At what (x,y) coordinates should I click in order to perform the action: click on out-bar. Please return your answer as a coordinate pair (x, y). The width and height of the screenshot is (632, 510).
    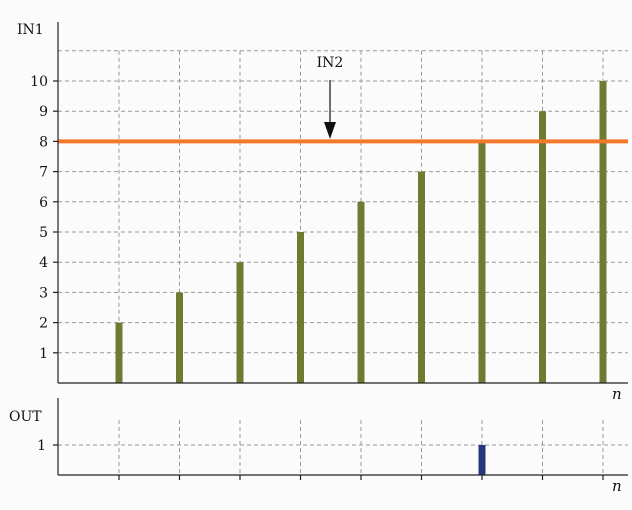
    Looking at the image, I should click on (482, 460).